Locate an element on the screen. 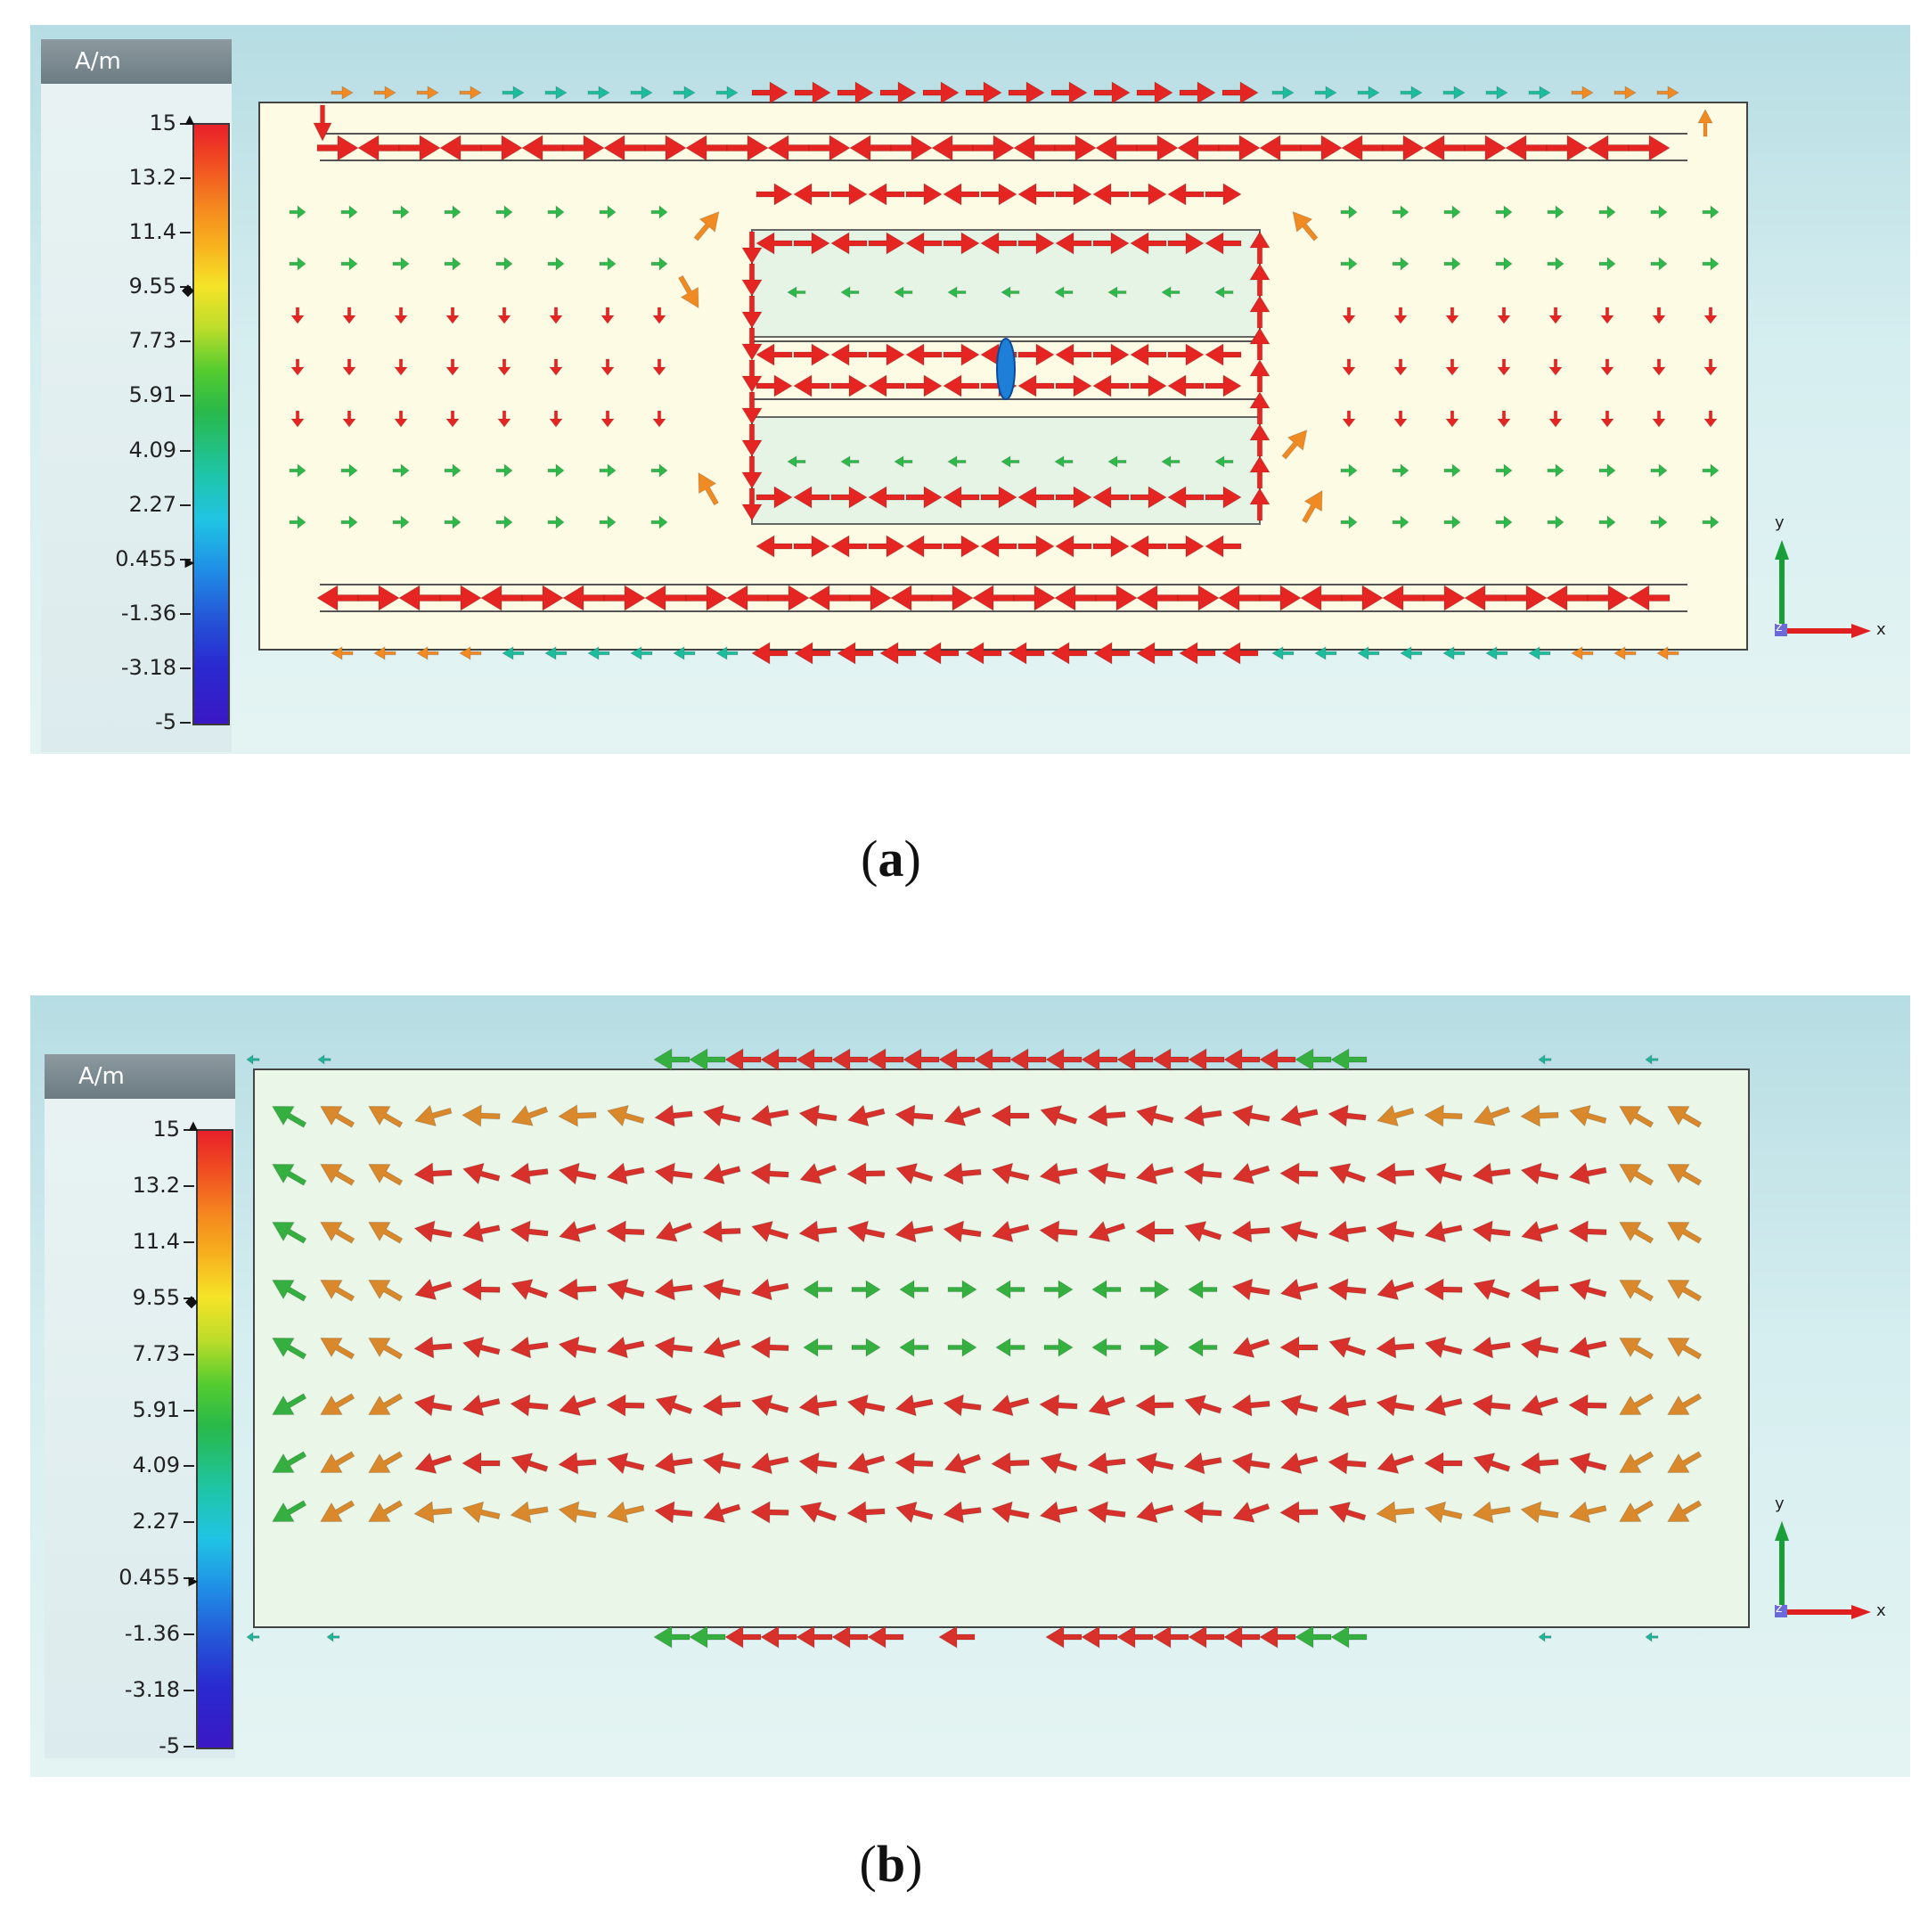 The width and height of the screenshot is (1928, 1932). colorbar-tick-label: -1.36 is located at coordinates (152, 1634).